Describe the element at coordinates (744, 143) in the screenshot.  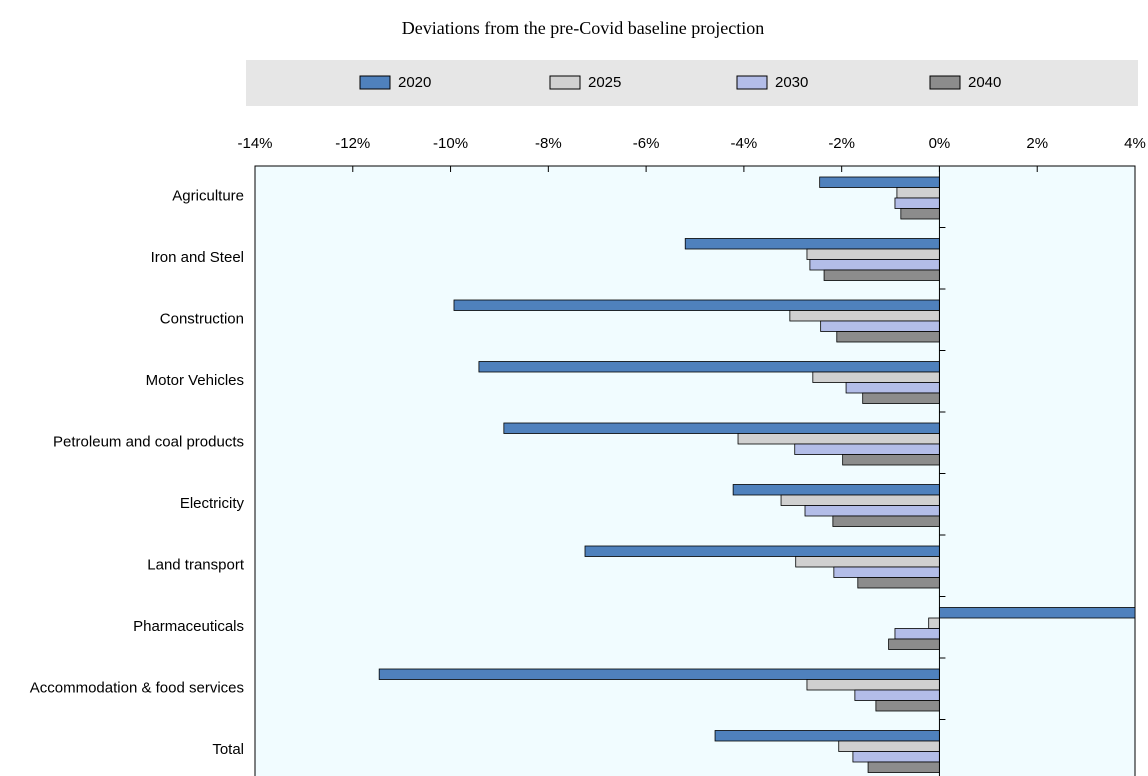
I see `x-tick-label: -4%` at that location.